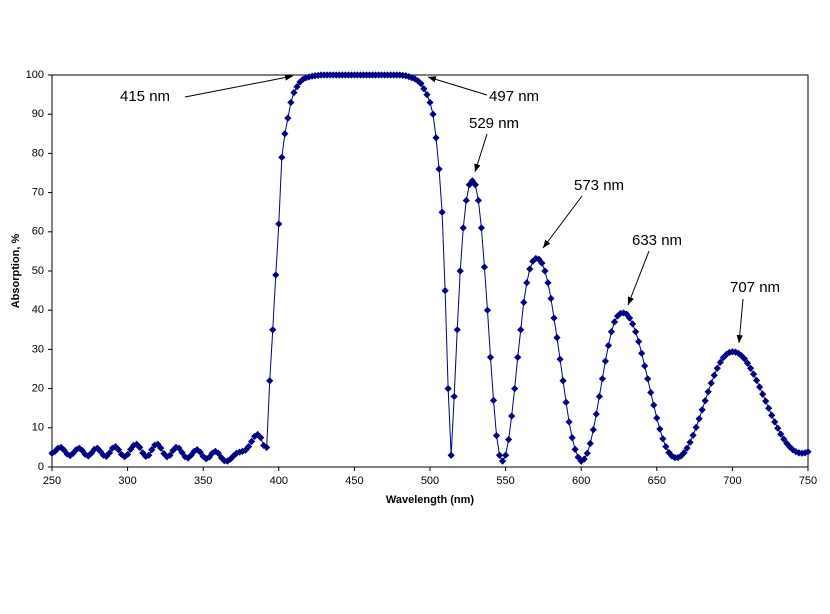  Describe the element at coordinates (16, 271) in the screenshot. I see `y-axis-title: Absorption, %` at that location.